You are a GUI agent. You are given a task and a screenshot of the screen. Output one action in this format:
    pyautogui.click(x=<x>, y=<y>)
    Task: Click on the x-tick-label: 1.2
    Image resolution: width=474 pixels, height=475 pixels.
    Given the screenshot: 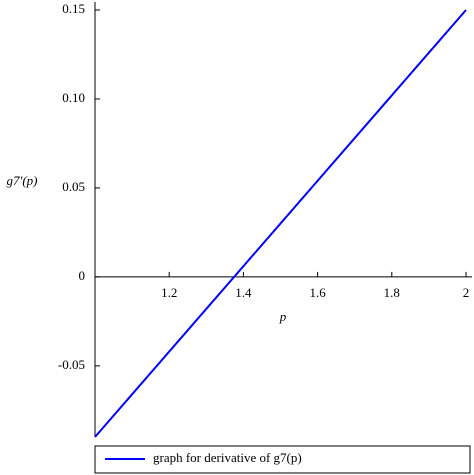 What is the action you would take?
    pyautogui.click(x=169, y=292)
    